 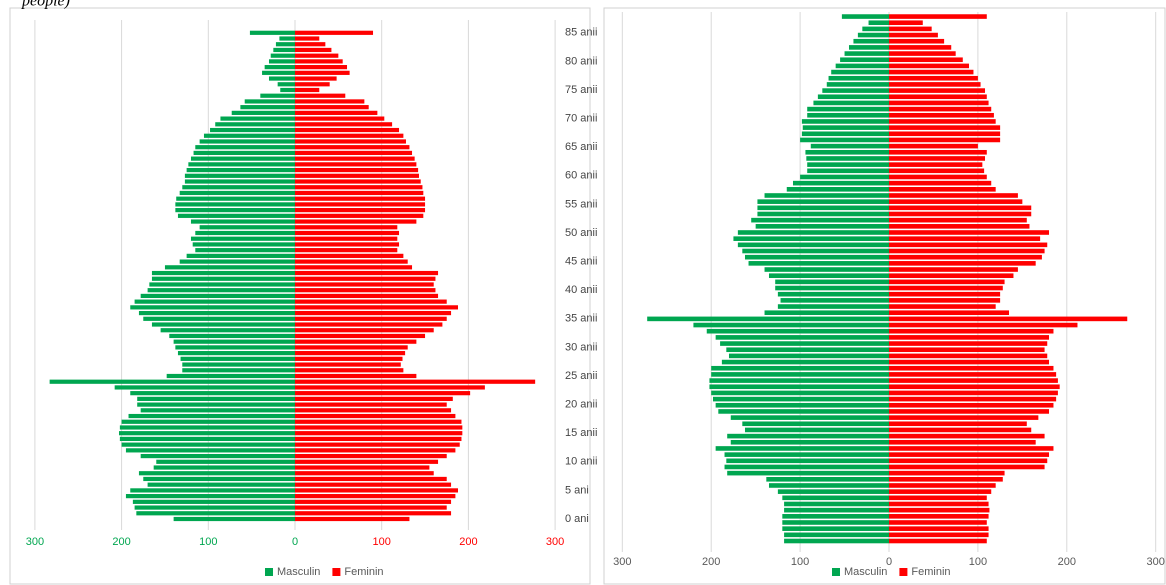 I want to click on age-label: 0 ani, so click(x=577, y=519).